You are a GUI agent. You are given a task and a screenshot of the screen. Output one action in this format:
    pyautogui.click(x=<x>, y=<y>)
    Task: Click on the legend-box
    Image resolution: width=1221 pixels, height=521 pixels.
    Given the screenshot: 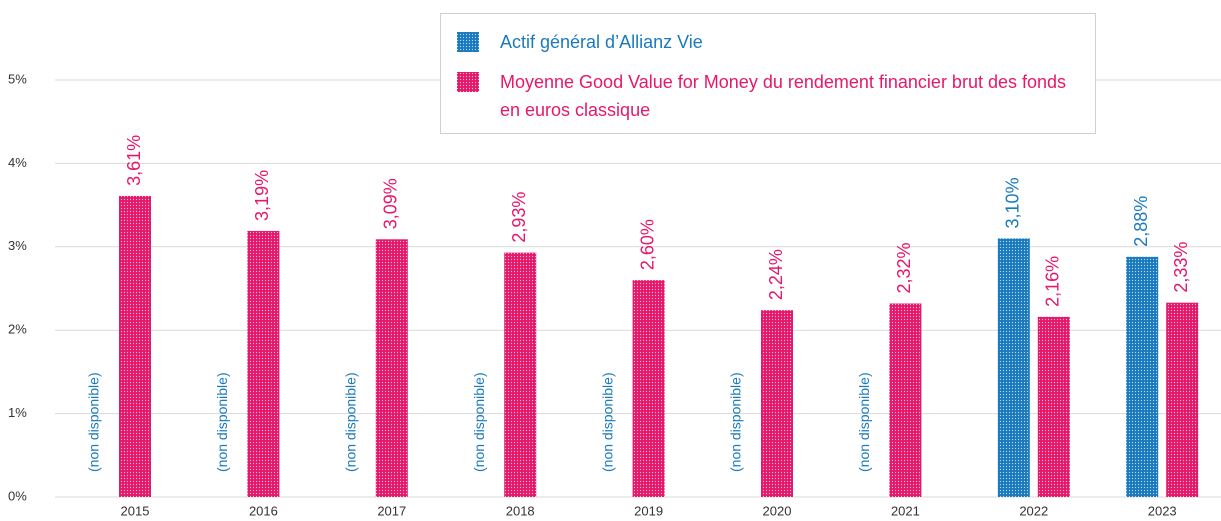 What is the action you would take?
    pyautogui.click(x=768, y=73)
    